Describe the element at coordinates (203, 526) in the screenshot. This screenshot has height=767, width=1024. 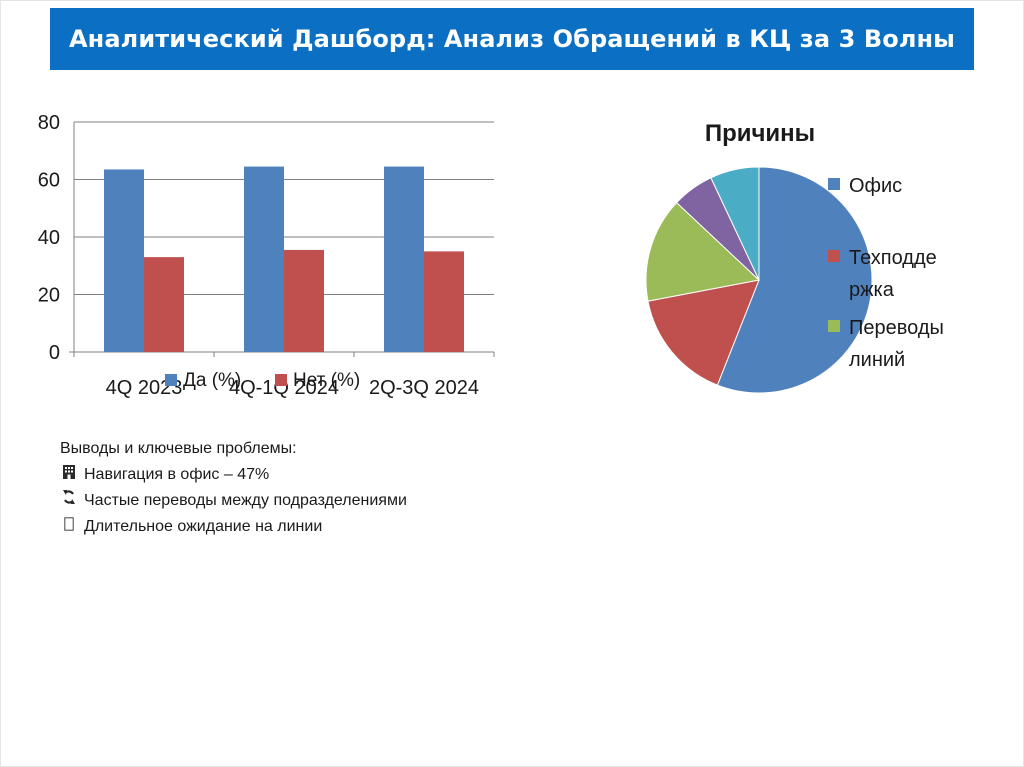
I see `note-text: Длительное ожидание на линии` at that location.